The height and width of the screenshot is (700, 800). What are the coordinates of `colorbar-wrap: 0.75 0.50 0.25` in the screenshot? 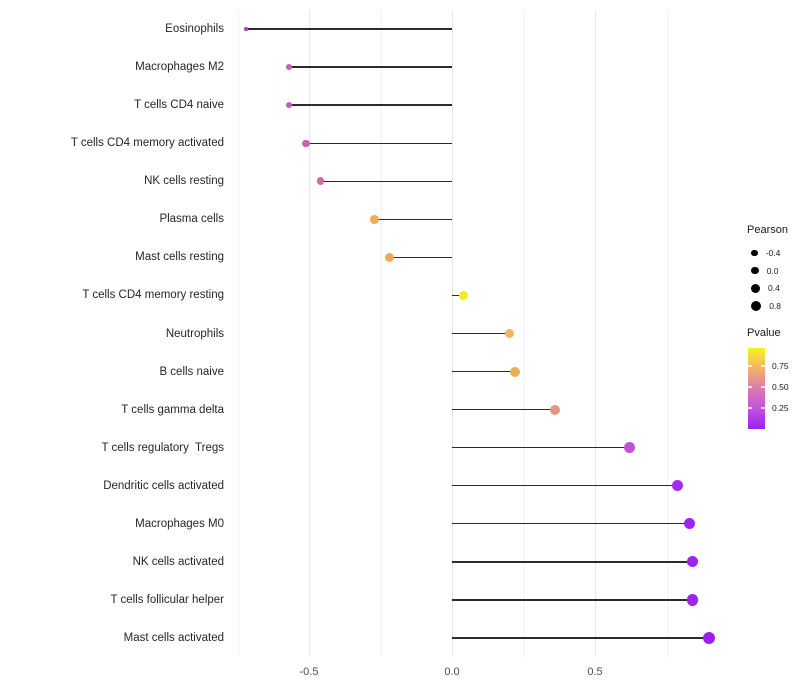 It's located at (773, 388).